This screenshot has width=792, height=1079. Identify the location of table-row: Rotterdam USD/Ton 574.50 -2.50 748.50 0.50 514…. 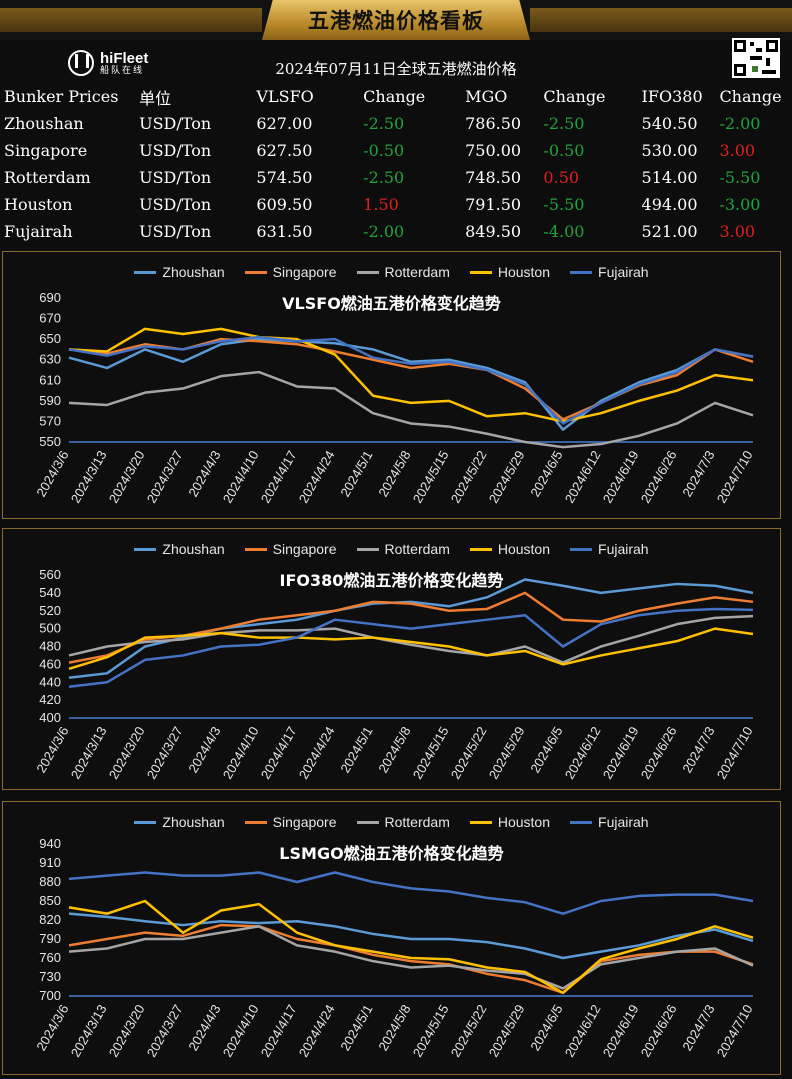
(396, 177).